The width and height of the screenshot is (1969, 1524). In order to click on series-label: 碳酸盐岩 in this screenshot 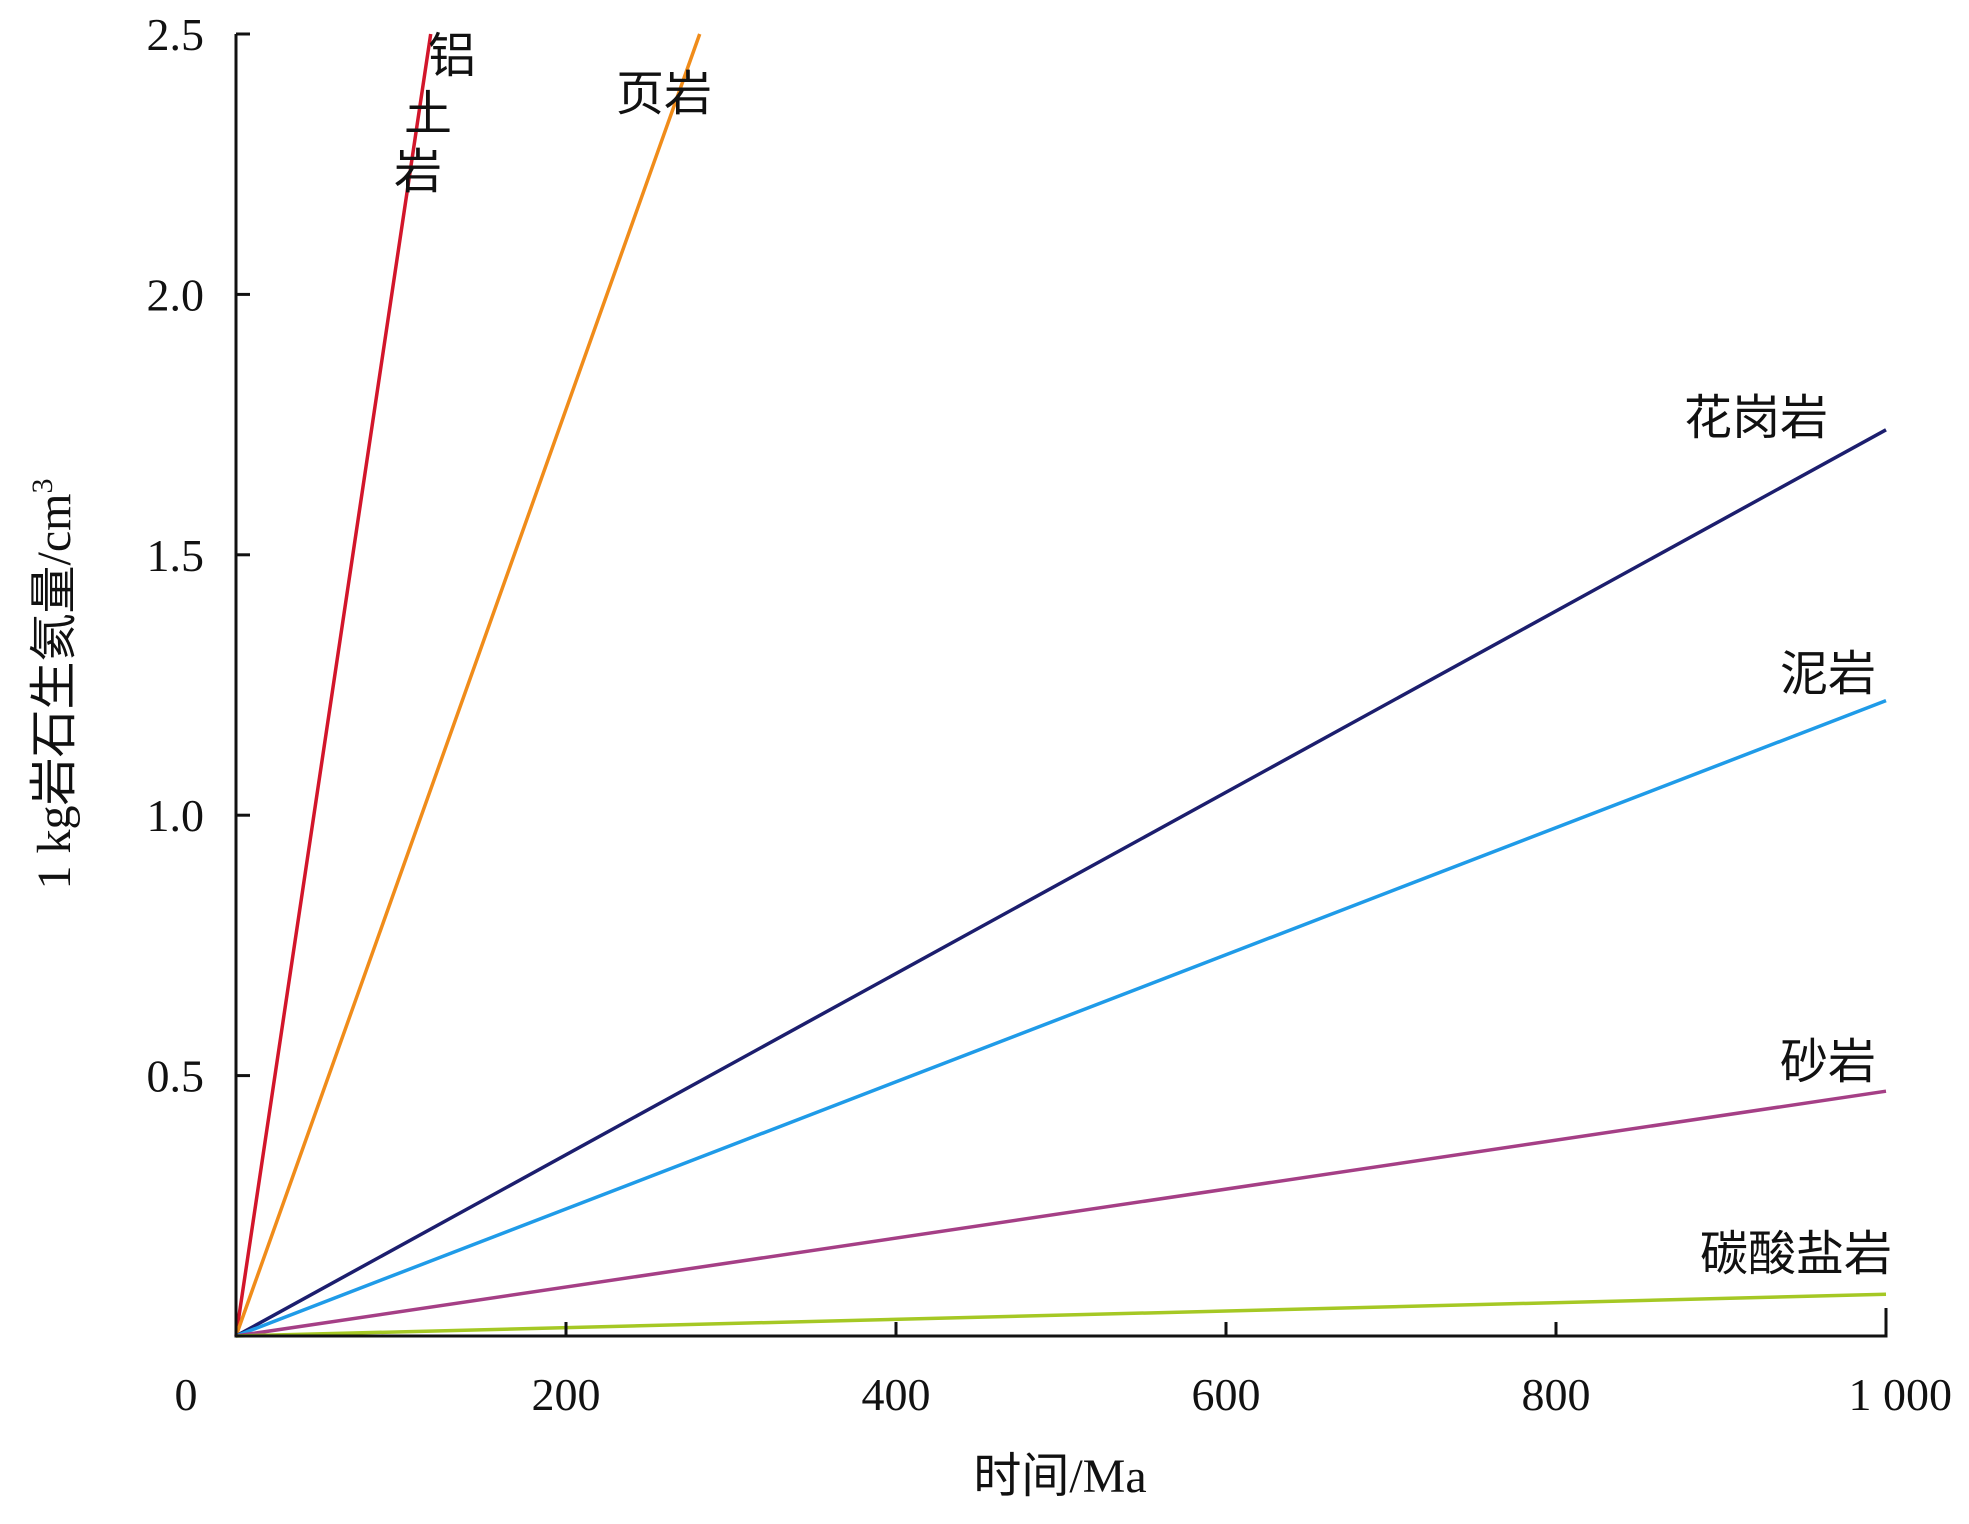, I will do `click(1796, 1254)`.